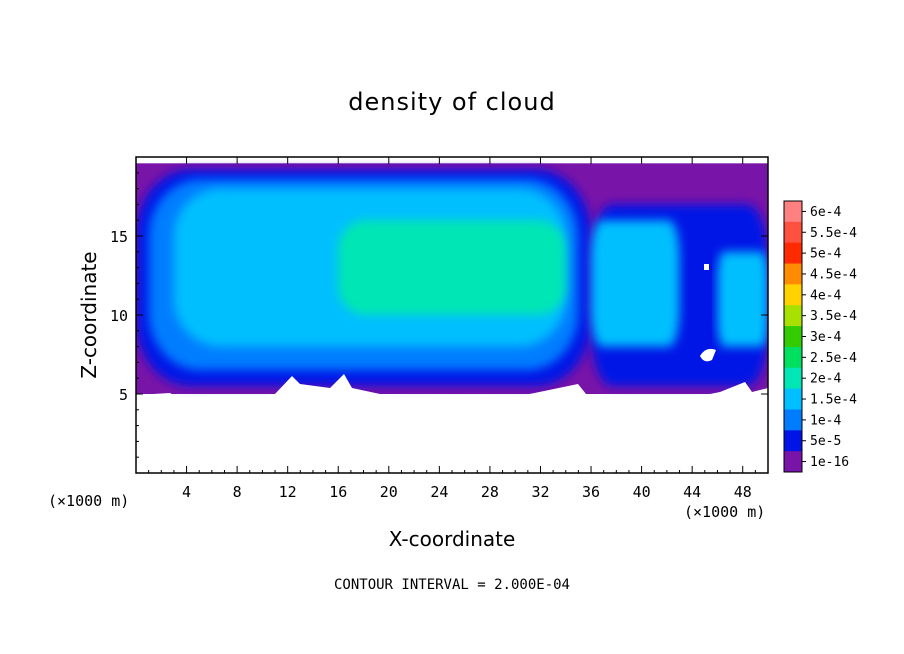  Describe the element at coordinates (123, 395) in the screenshot. I see `y-tick-label: 5` at that location.